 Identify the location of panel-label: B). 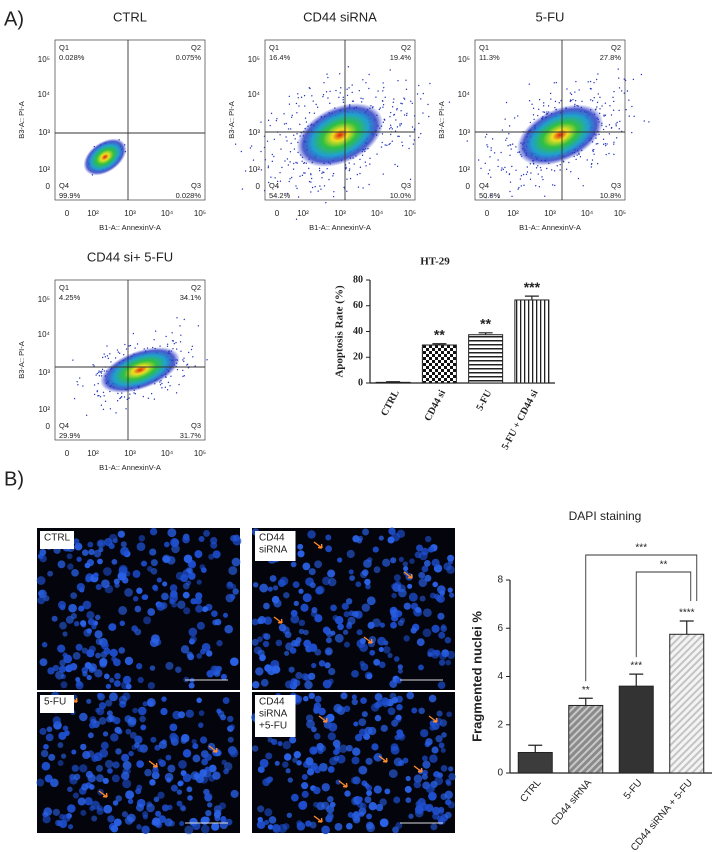
(14, 479).